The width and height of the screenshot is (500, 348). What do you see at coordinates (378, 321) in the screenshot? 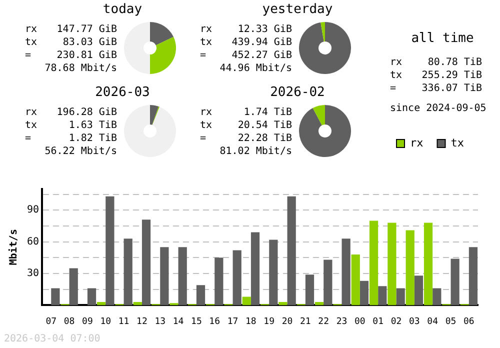
I see `x-tick-label: 01` at bounding box center [378, 321].